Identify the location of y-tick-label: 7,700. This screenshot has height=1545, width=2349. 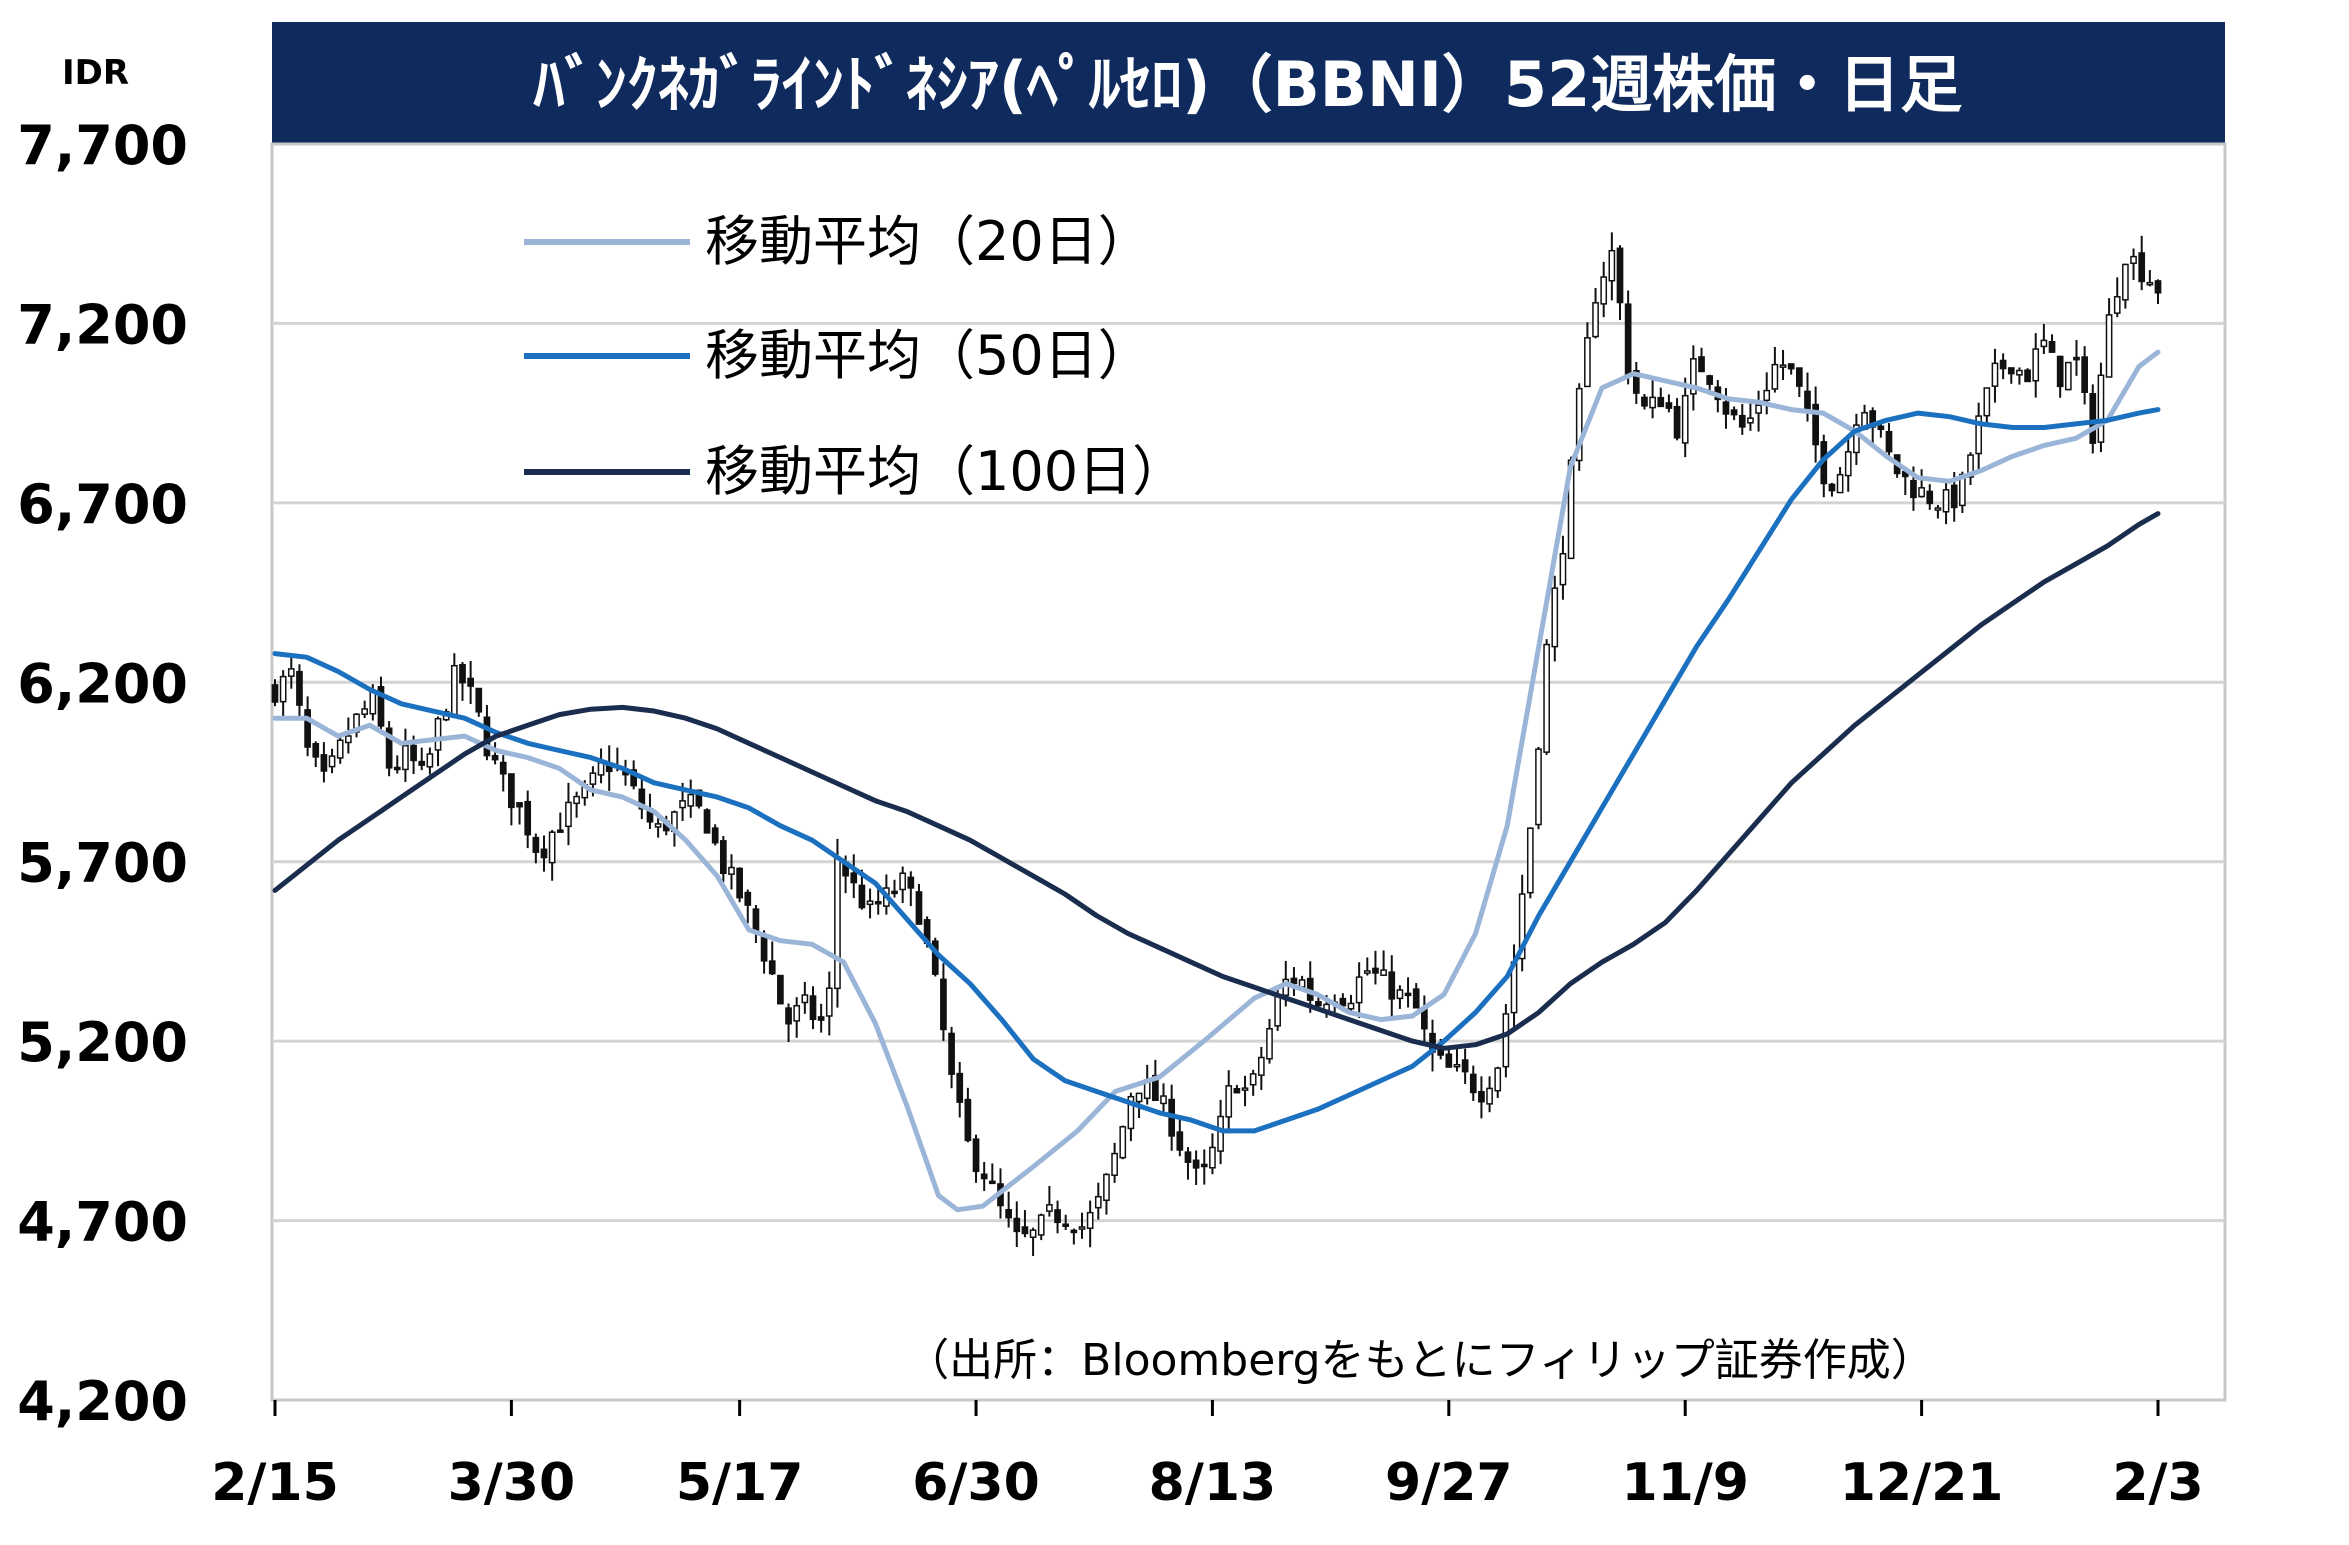
(102, 145).